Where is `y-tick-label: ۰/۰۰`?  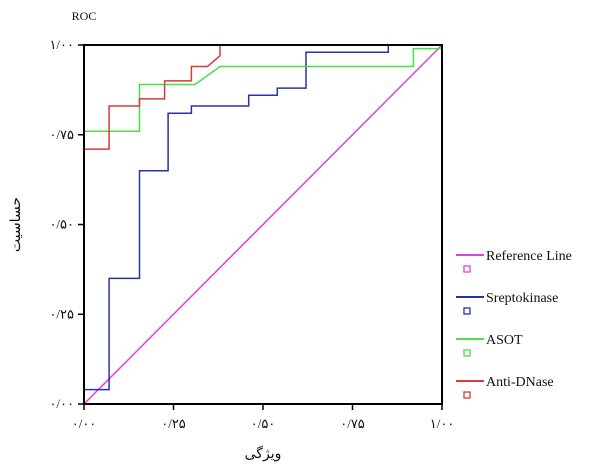
y-tick-label: ۰/۰۰ is located at coordinates (61, 403).